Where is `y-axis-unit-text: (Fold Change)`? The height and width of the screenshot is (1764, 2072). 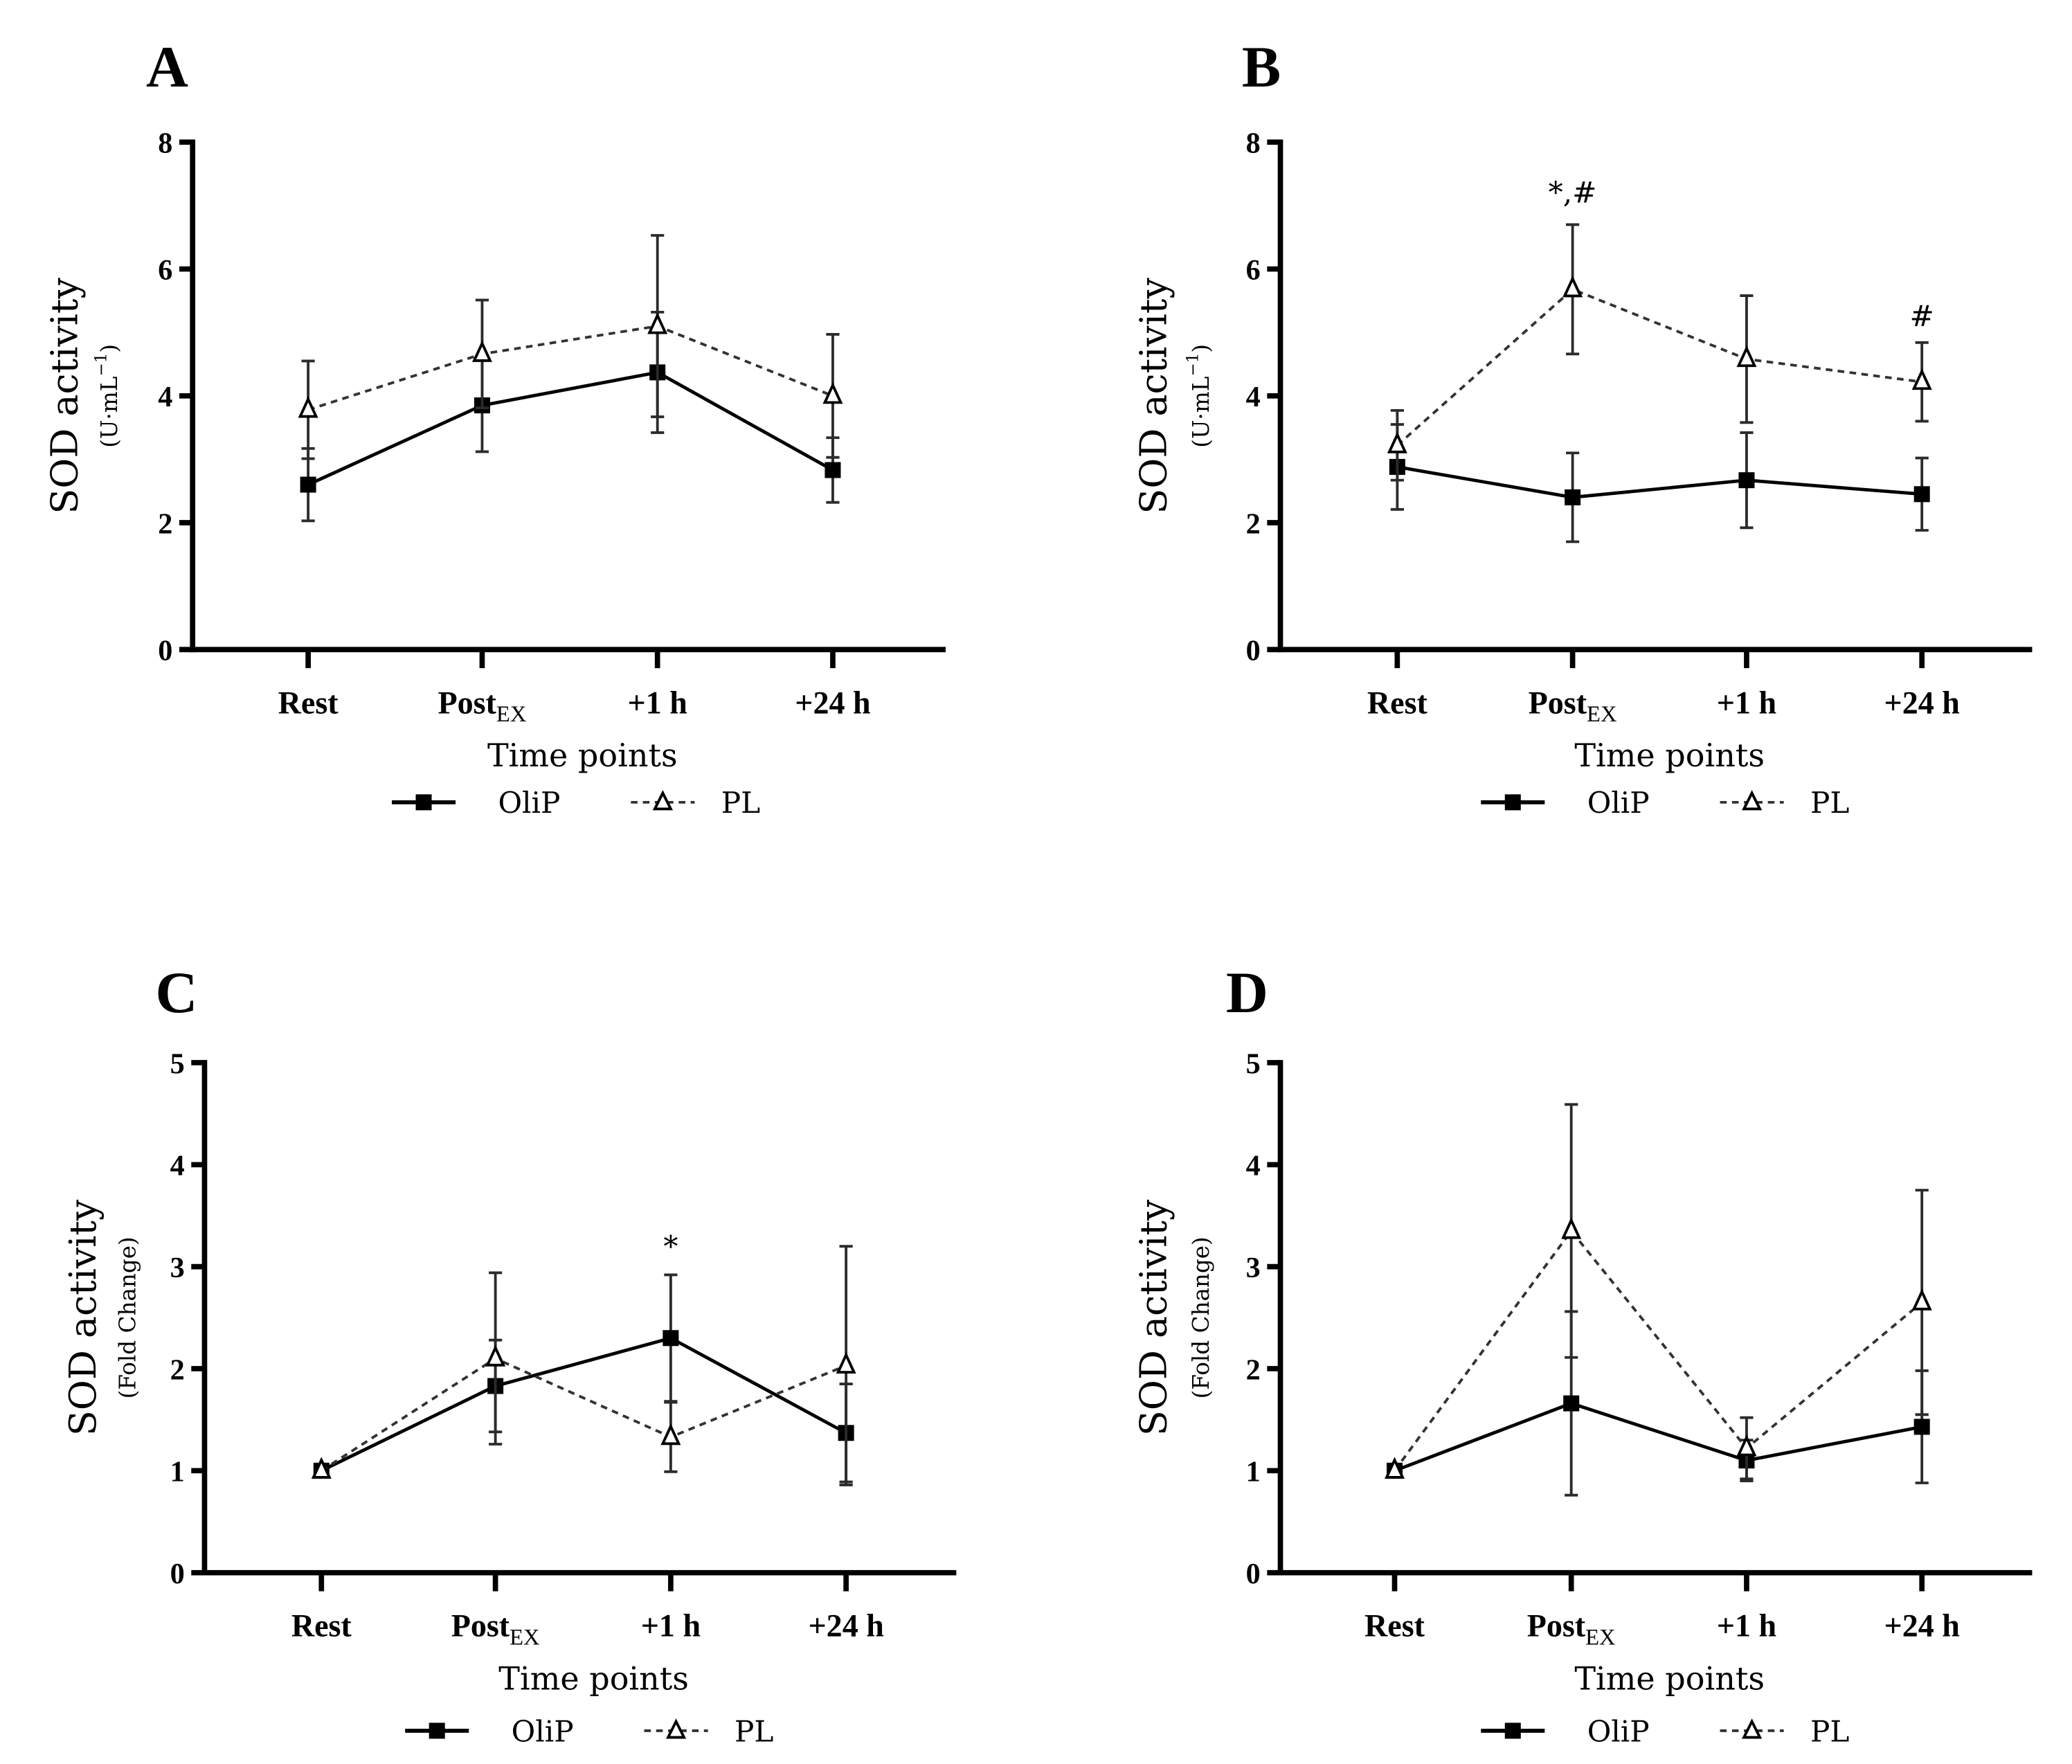 y-axis-unit-text: (Fold Change) is located at coordinates (1201, 1317).